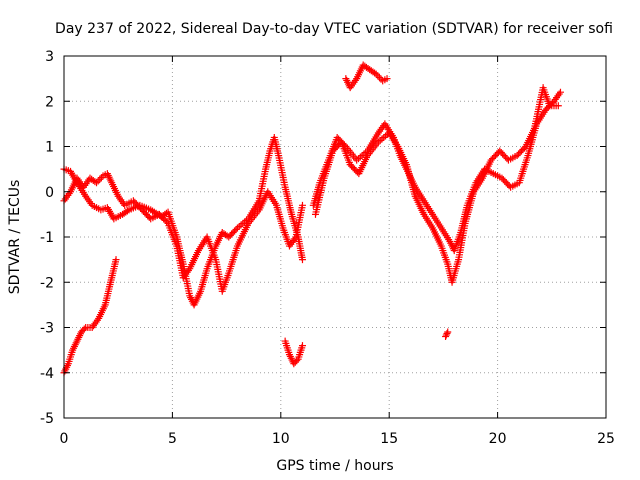 The width and height of the screenshot is (640, 480). I want to click on y-tick-label: 0, so click(49, 193).